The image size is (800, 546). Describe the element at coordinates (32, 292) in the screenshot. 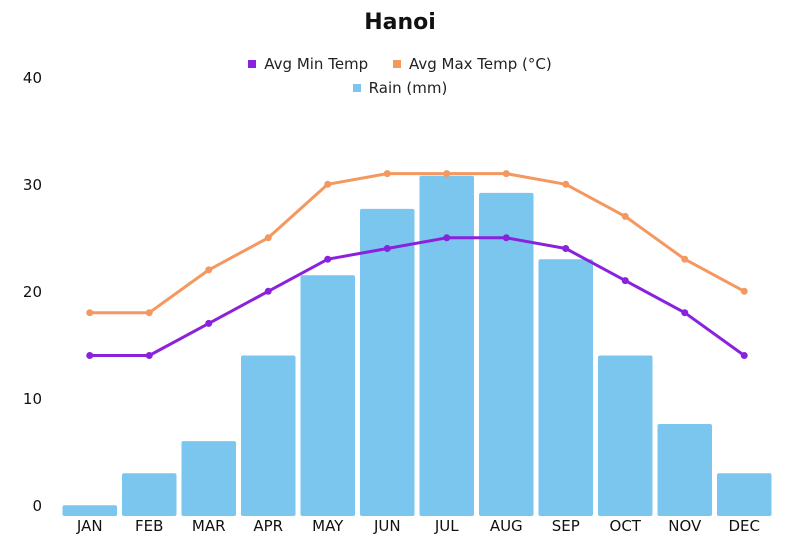

I see `y-tick-label: 20` at that location.